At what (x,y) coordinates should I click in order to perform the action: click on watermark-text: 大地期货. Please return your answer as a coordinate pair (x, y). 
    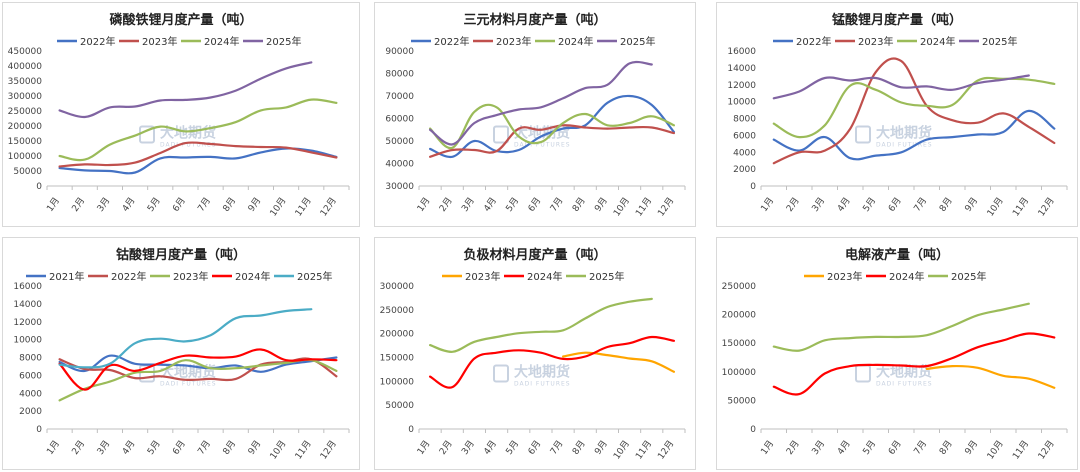
    Looking at the image, I should click on (542, 372).